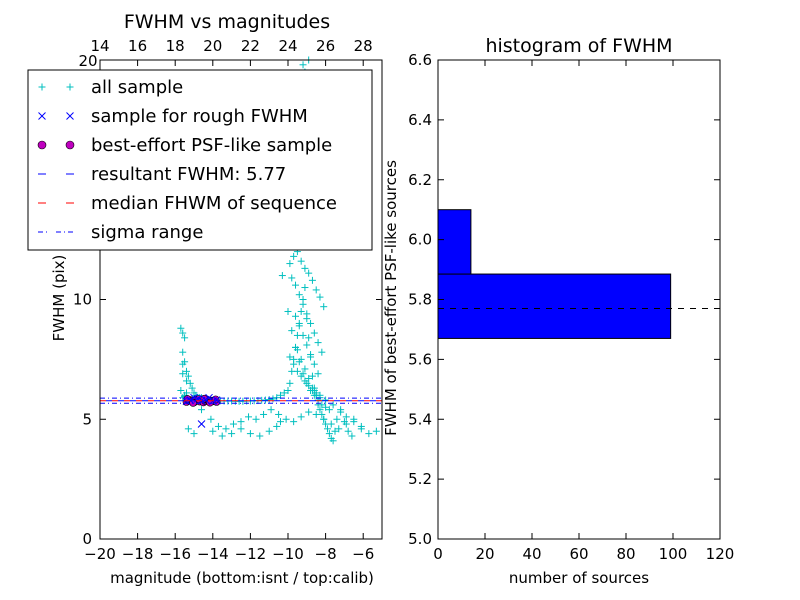 This screenshot has height=600, width=800. What do you see at coordinates (326, 554) in the screenshot?
I see `x-tick-label: −8` at bounding box center [326, 554].